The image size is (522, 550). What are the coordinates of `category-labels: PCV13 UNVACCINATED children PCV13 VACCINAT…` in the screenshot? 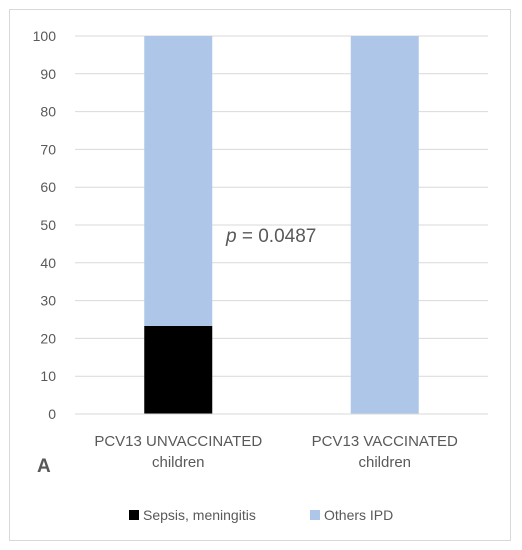 It's located at (276, 452).